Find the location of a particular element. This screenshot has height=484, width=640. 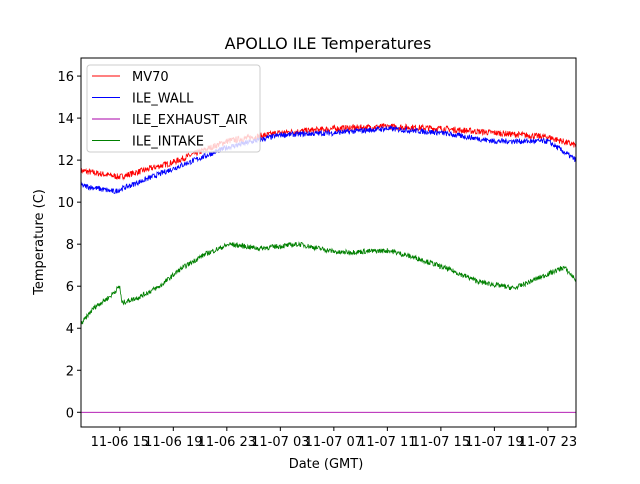

y-tick-label: 16 is located at coordinates (65, 77).